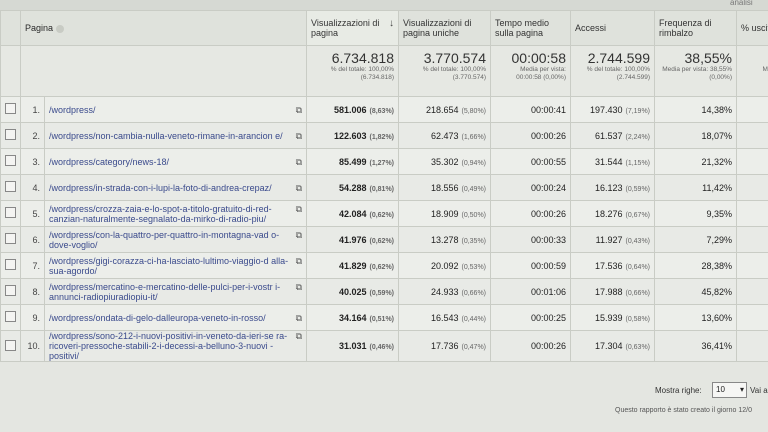 The width and height of the screenshot is (768, 432). I want to click on page-link: ⧉/wordpress/category/news-18/, so click(175, 161).